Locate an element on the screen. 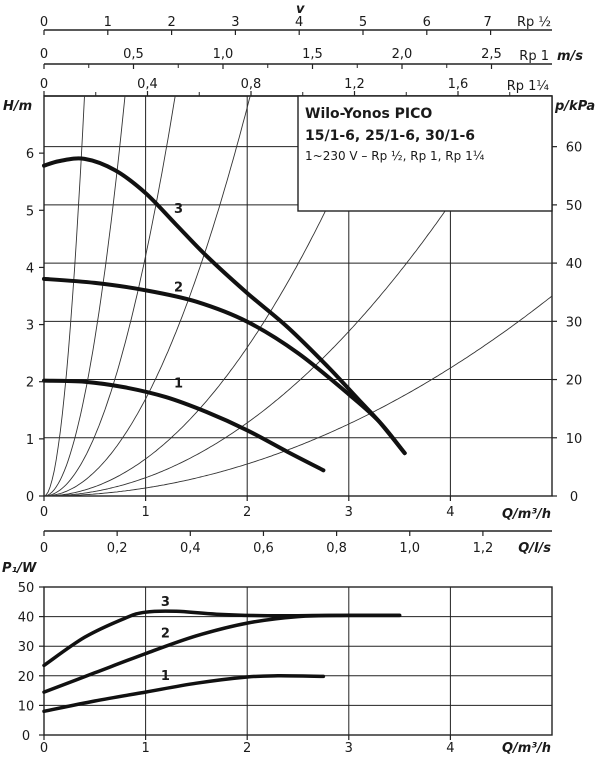  flow-ls-scale: 0 0,2 0,4 0,6 0,8 1,0 1,2 Q/l/s is located at coordinates (296, 543).